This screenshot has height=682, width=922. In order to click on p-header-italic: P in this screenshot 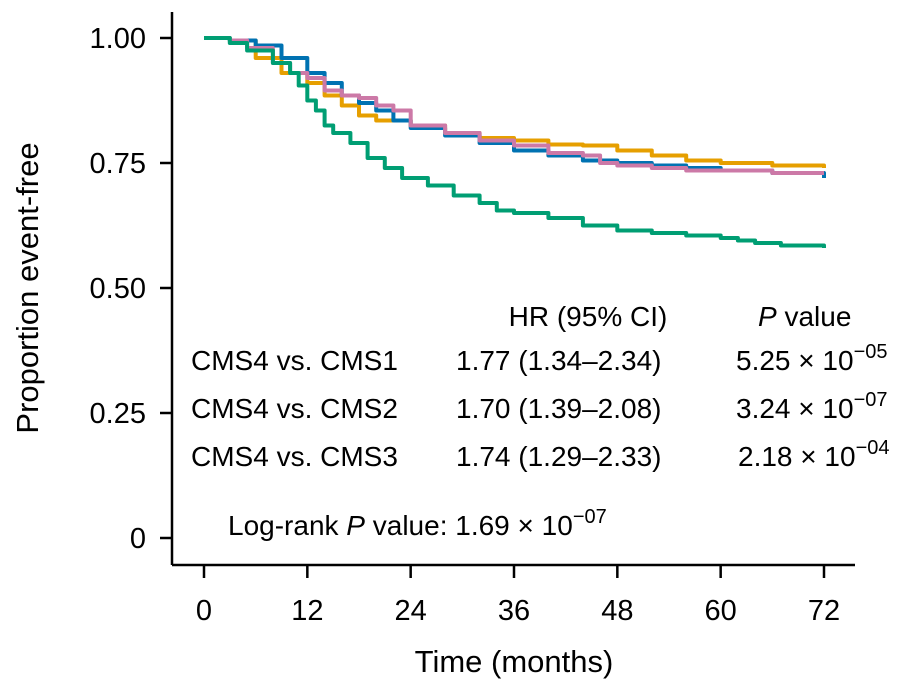, I will do `click(767, 316)`.